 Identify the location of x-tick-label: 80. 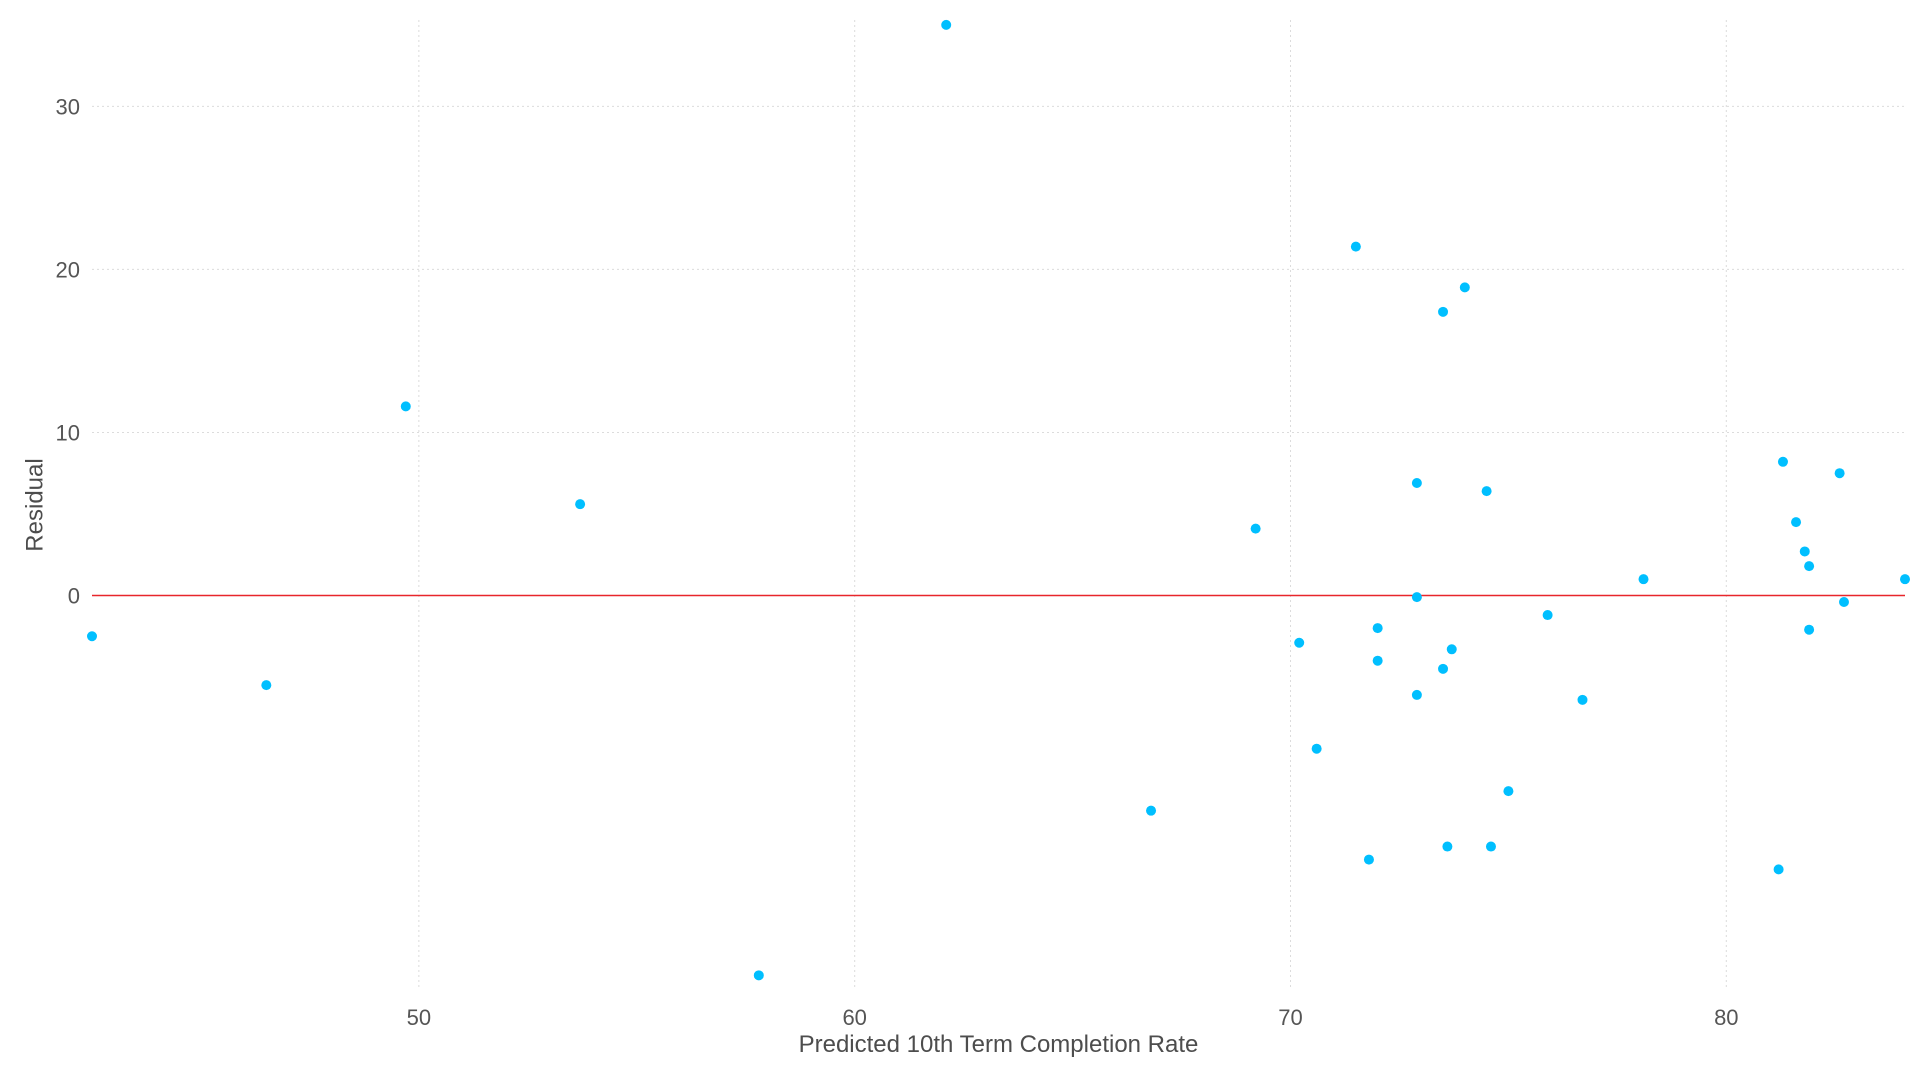
(1726, 1017).